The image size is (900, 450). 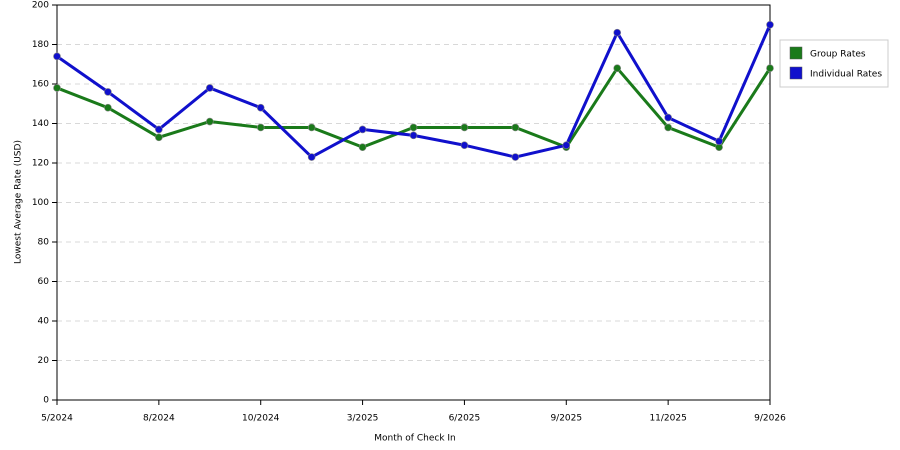 What do you see at coordinates (770, 419) in the screenshot?
I see `x-tick-label: 9/2026` at bounding box center [770, 419].